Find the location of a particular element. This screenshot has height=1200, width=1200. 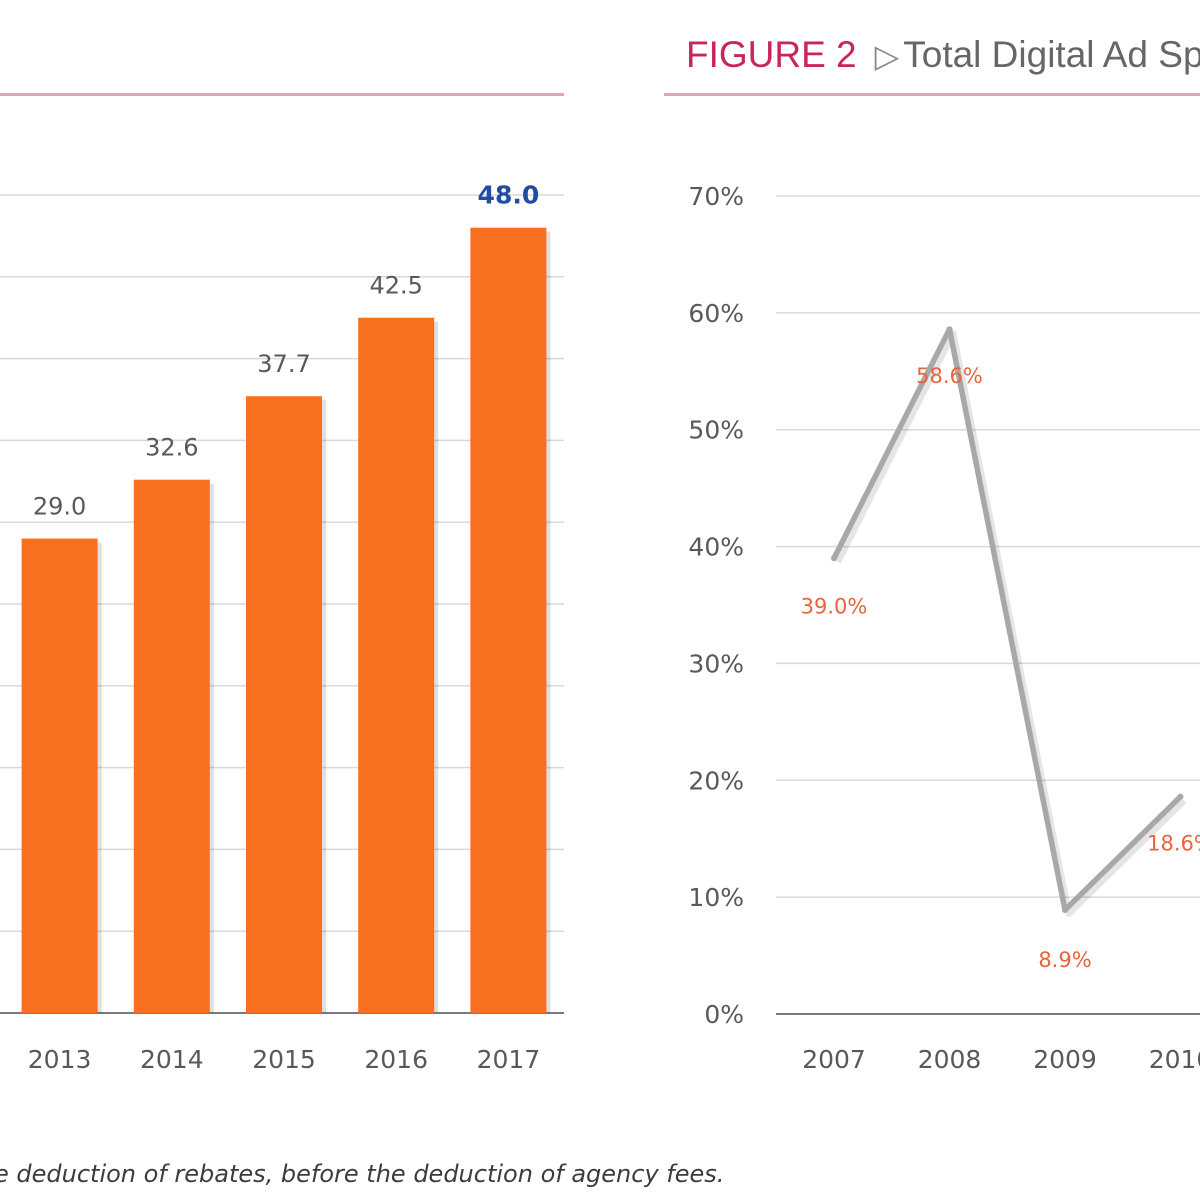

line-data-label: 58.6% is located at coordinates (949, 376).